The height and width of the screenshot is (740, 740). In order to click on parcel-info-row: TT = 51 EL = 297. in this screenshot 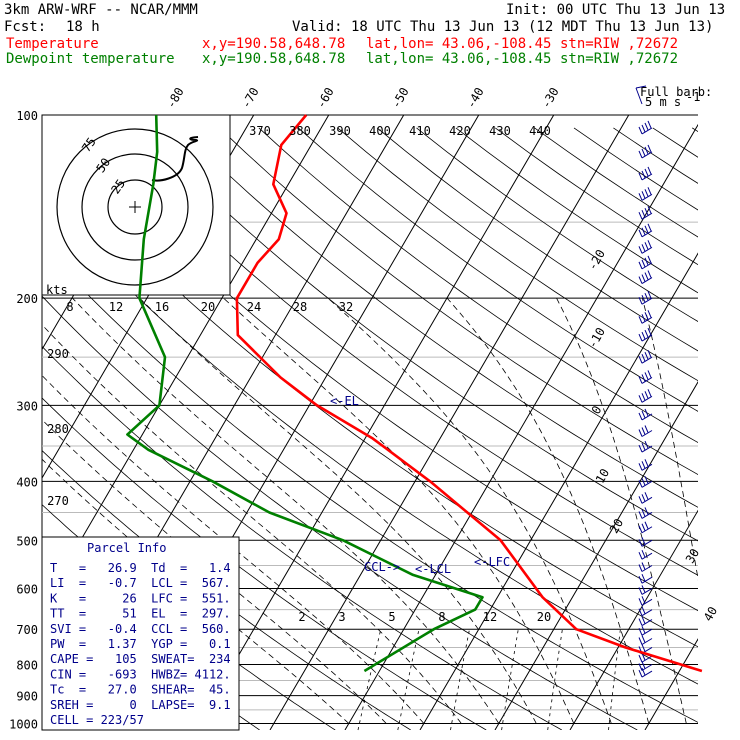, I will do `click(140, 614)`.